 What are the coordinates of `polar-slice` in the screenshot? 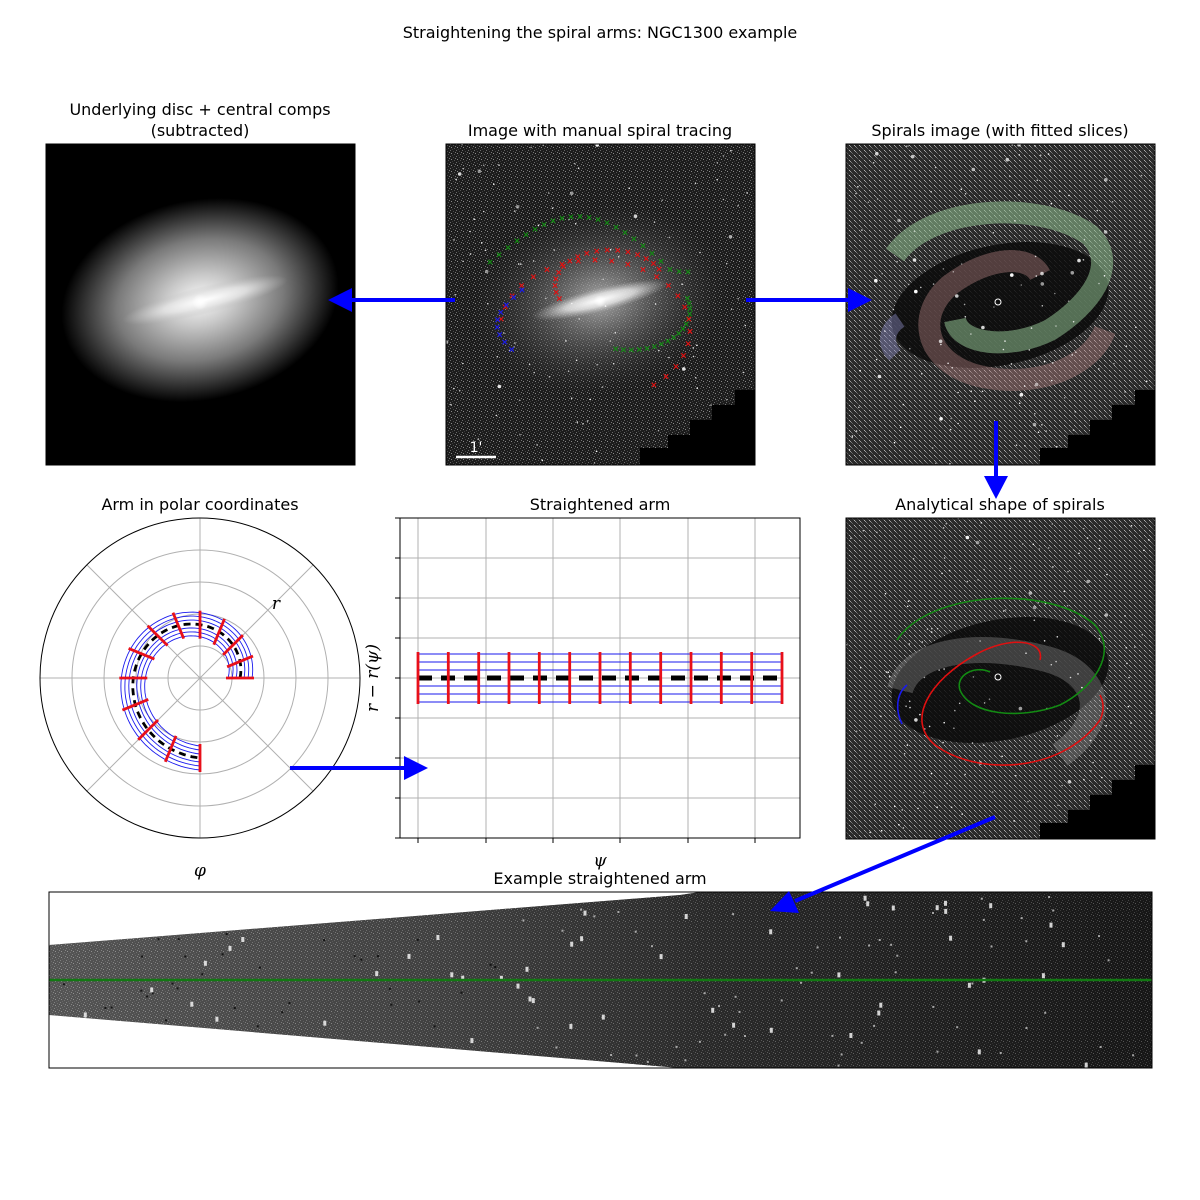 It's located at (233, 645).